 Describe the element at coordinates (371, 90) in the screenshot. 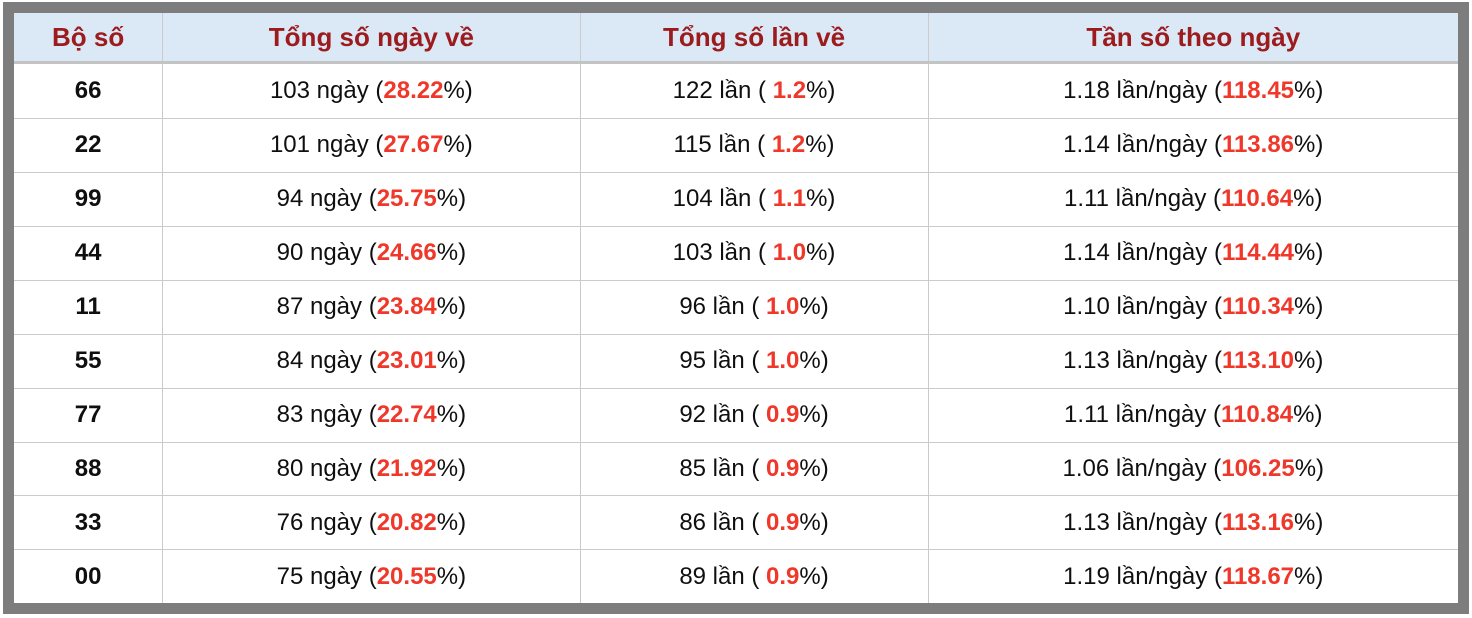

I see `total-days-cell: 103 ngày (28.22%)` at that location.